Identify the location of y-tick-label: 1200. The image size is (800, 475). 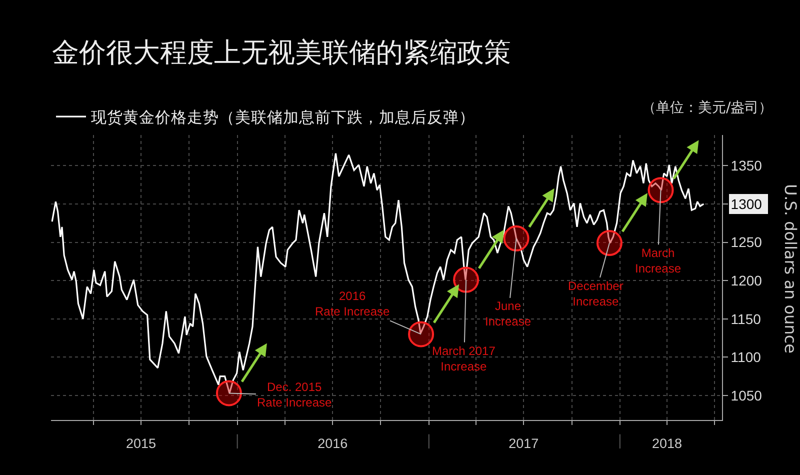
(746, 280).